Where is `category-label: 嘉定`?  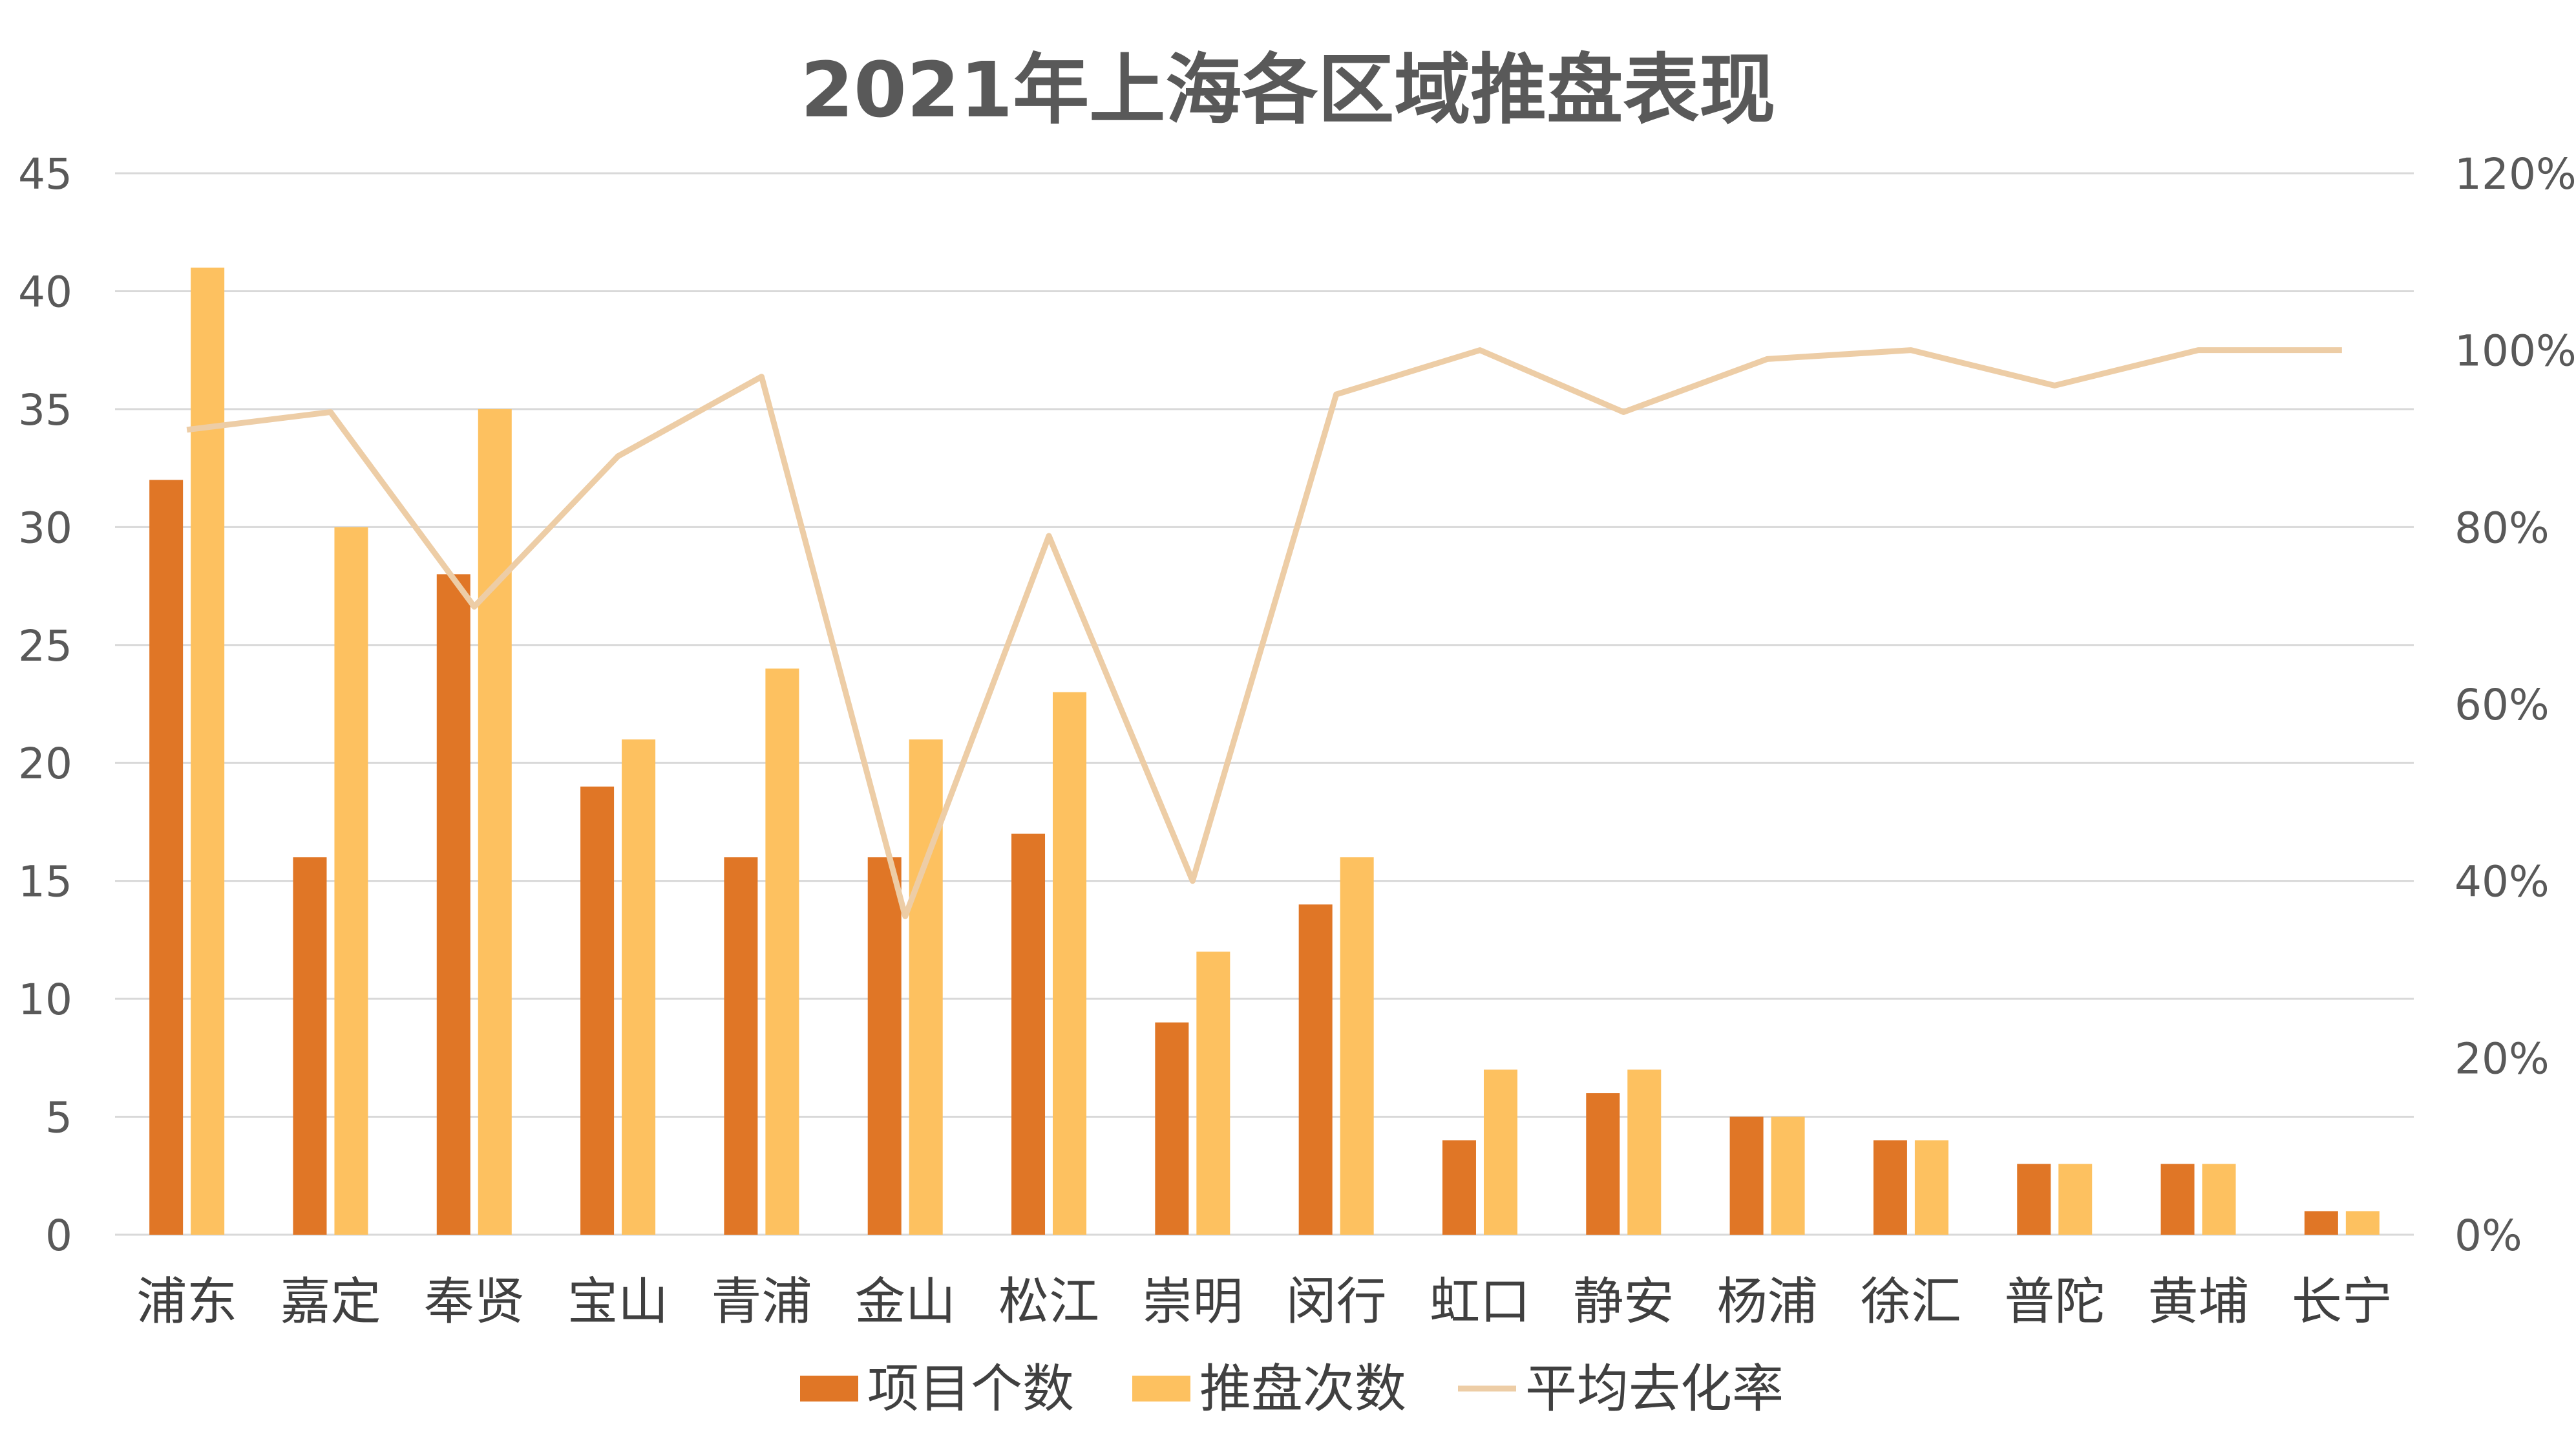 category-label: 嘉定 is located at coordinates (330, 1302).